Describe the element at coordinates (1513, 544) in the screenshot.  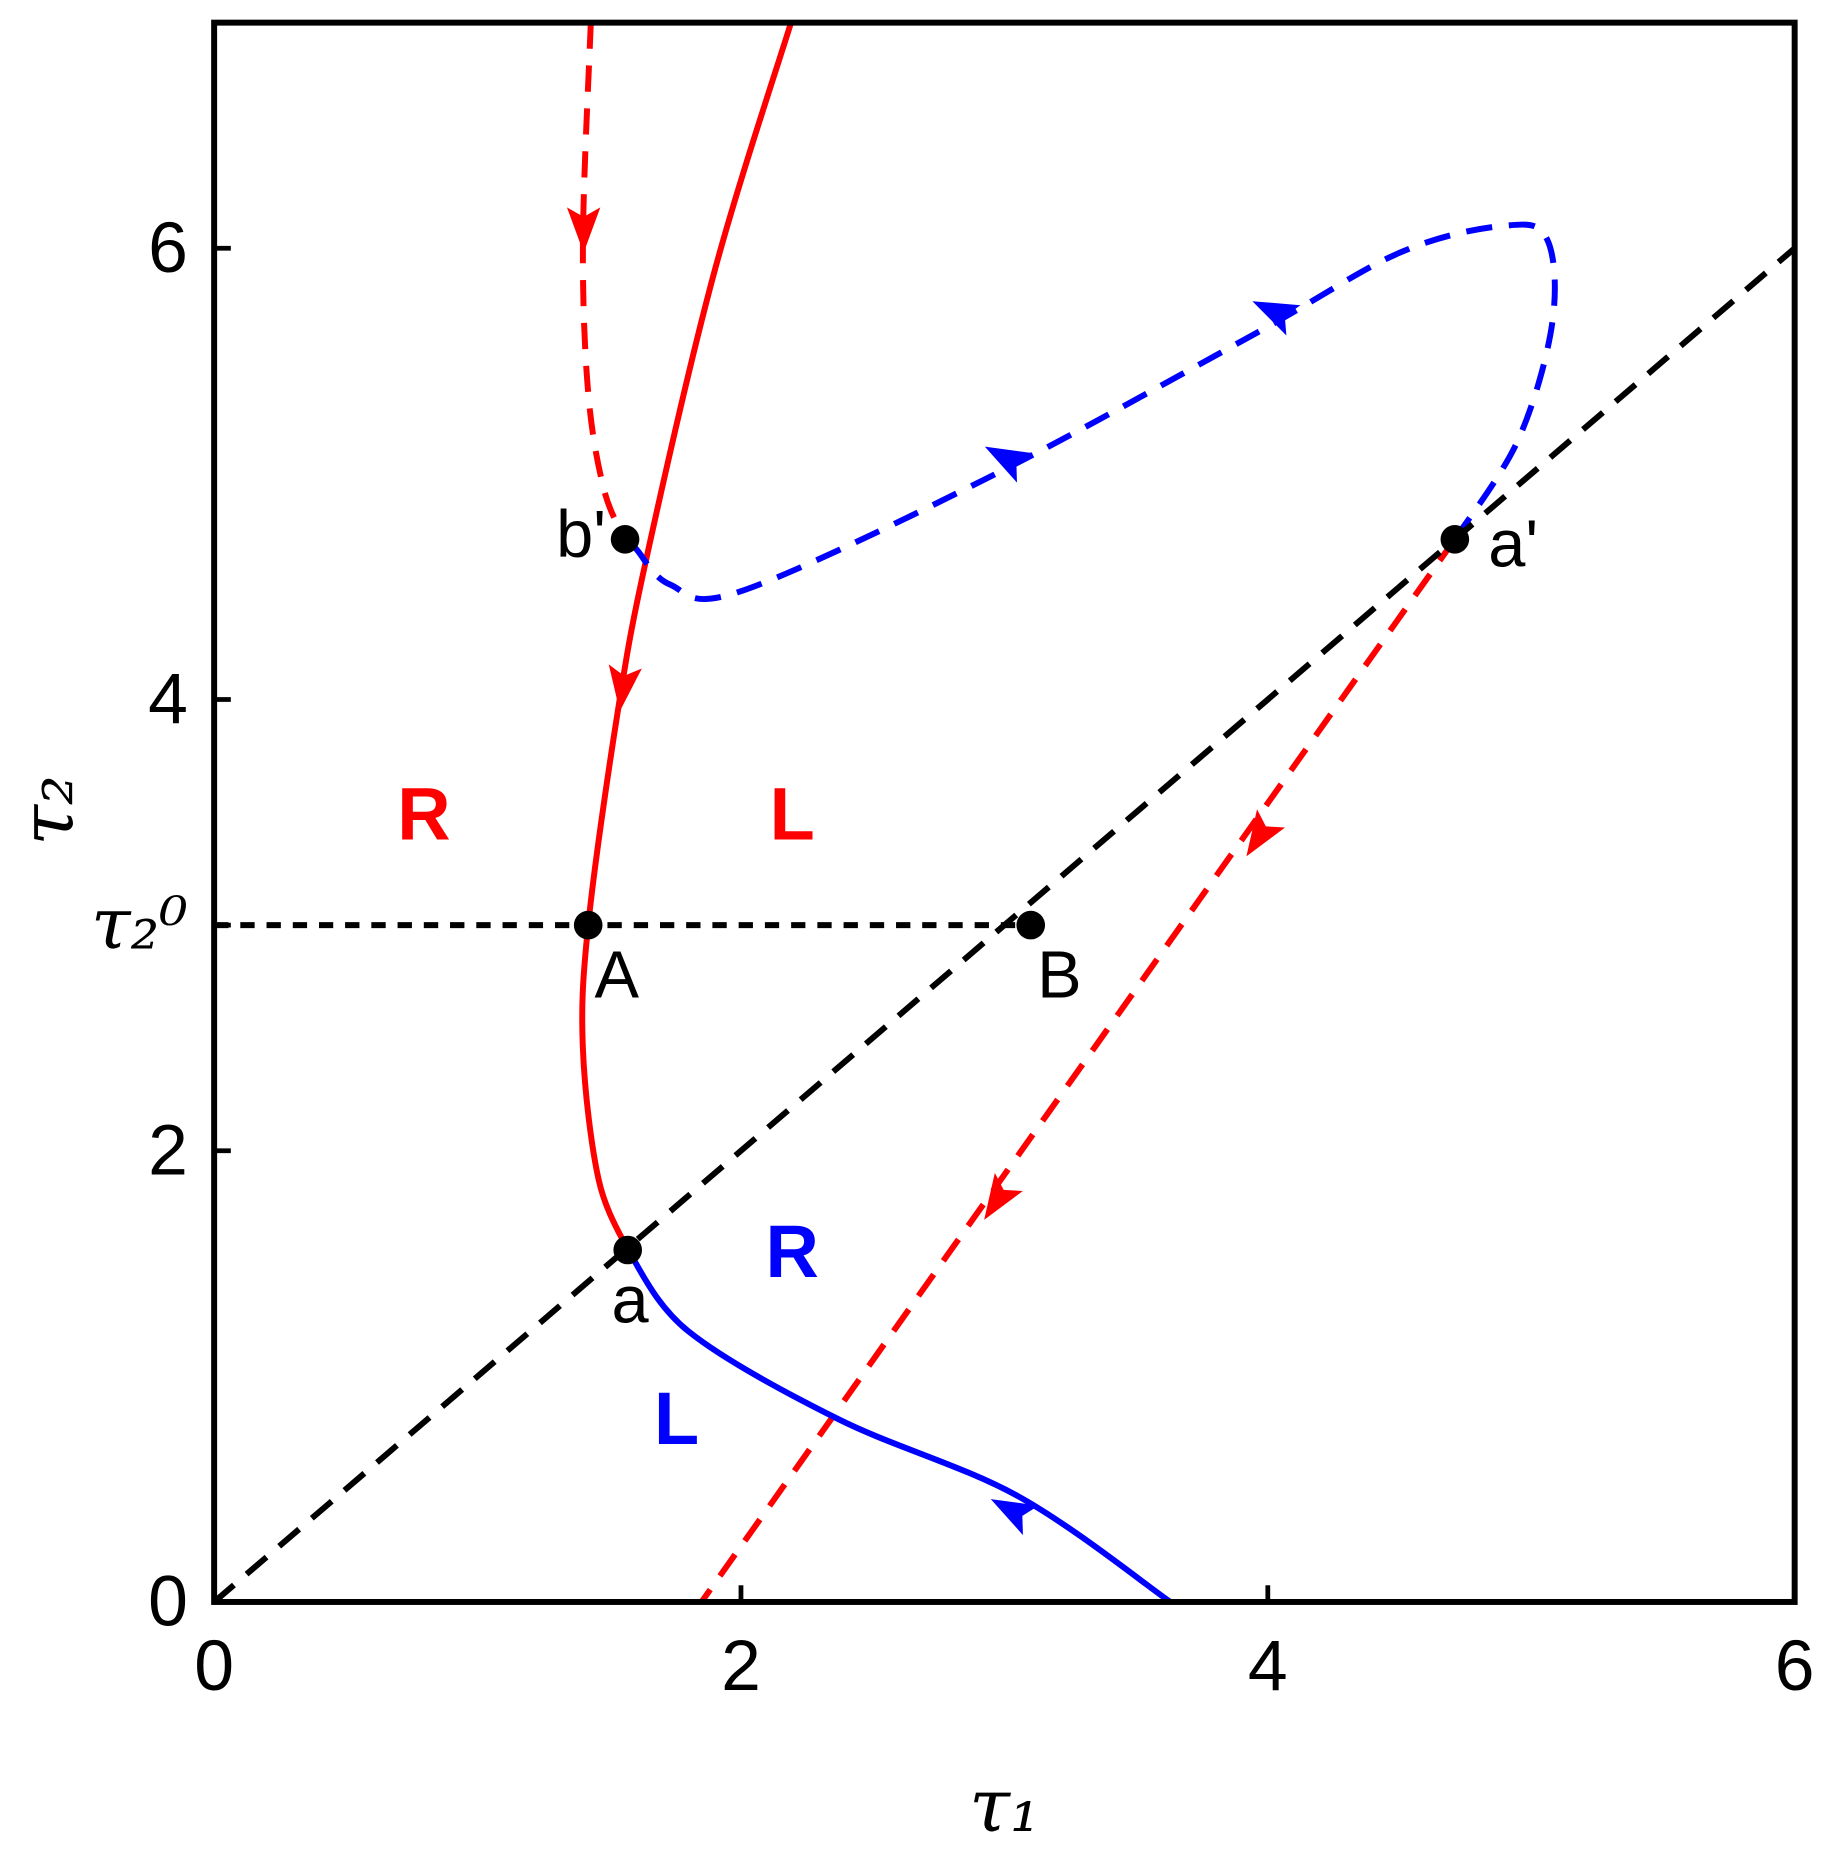
I see `point-label: a'` at that location.